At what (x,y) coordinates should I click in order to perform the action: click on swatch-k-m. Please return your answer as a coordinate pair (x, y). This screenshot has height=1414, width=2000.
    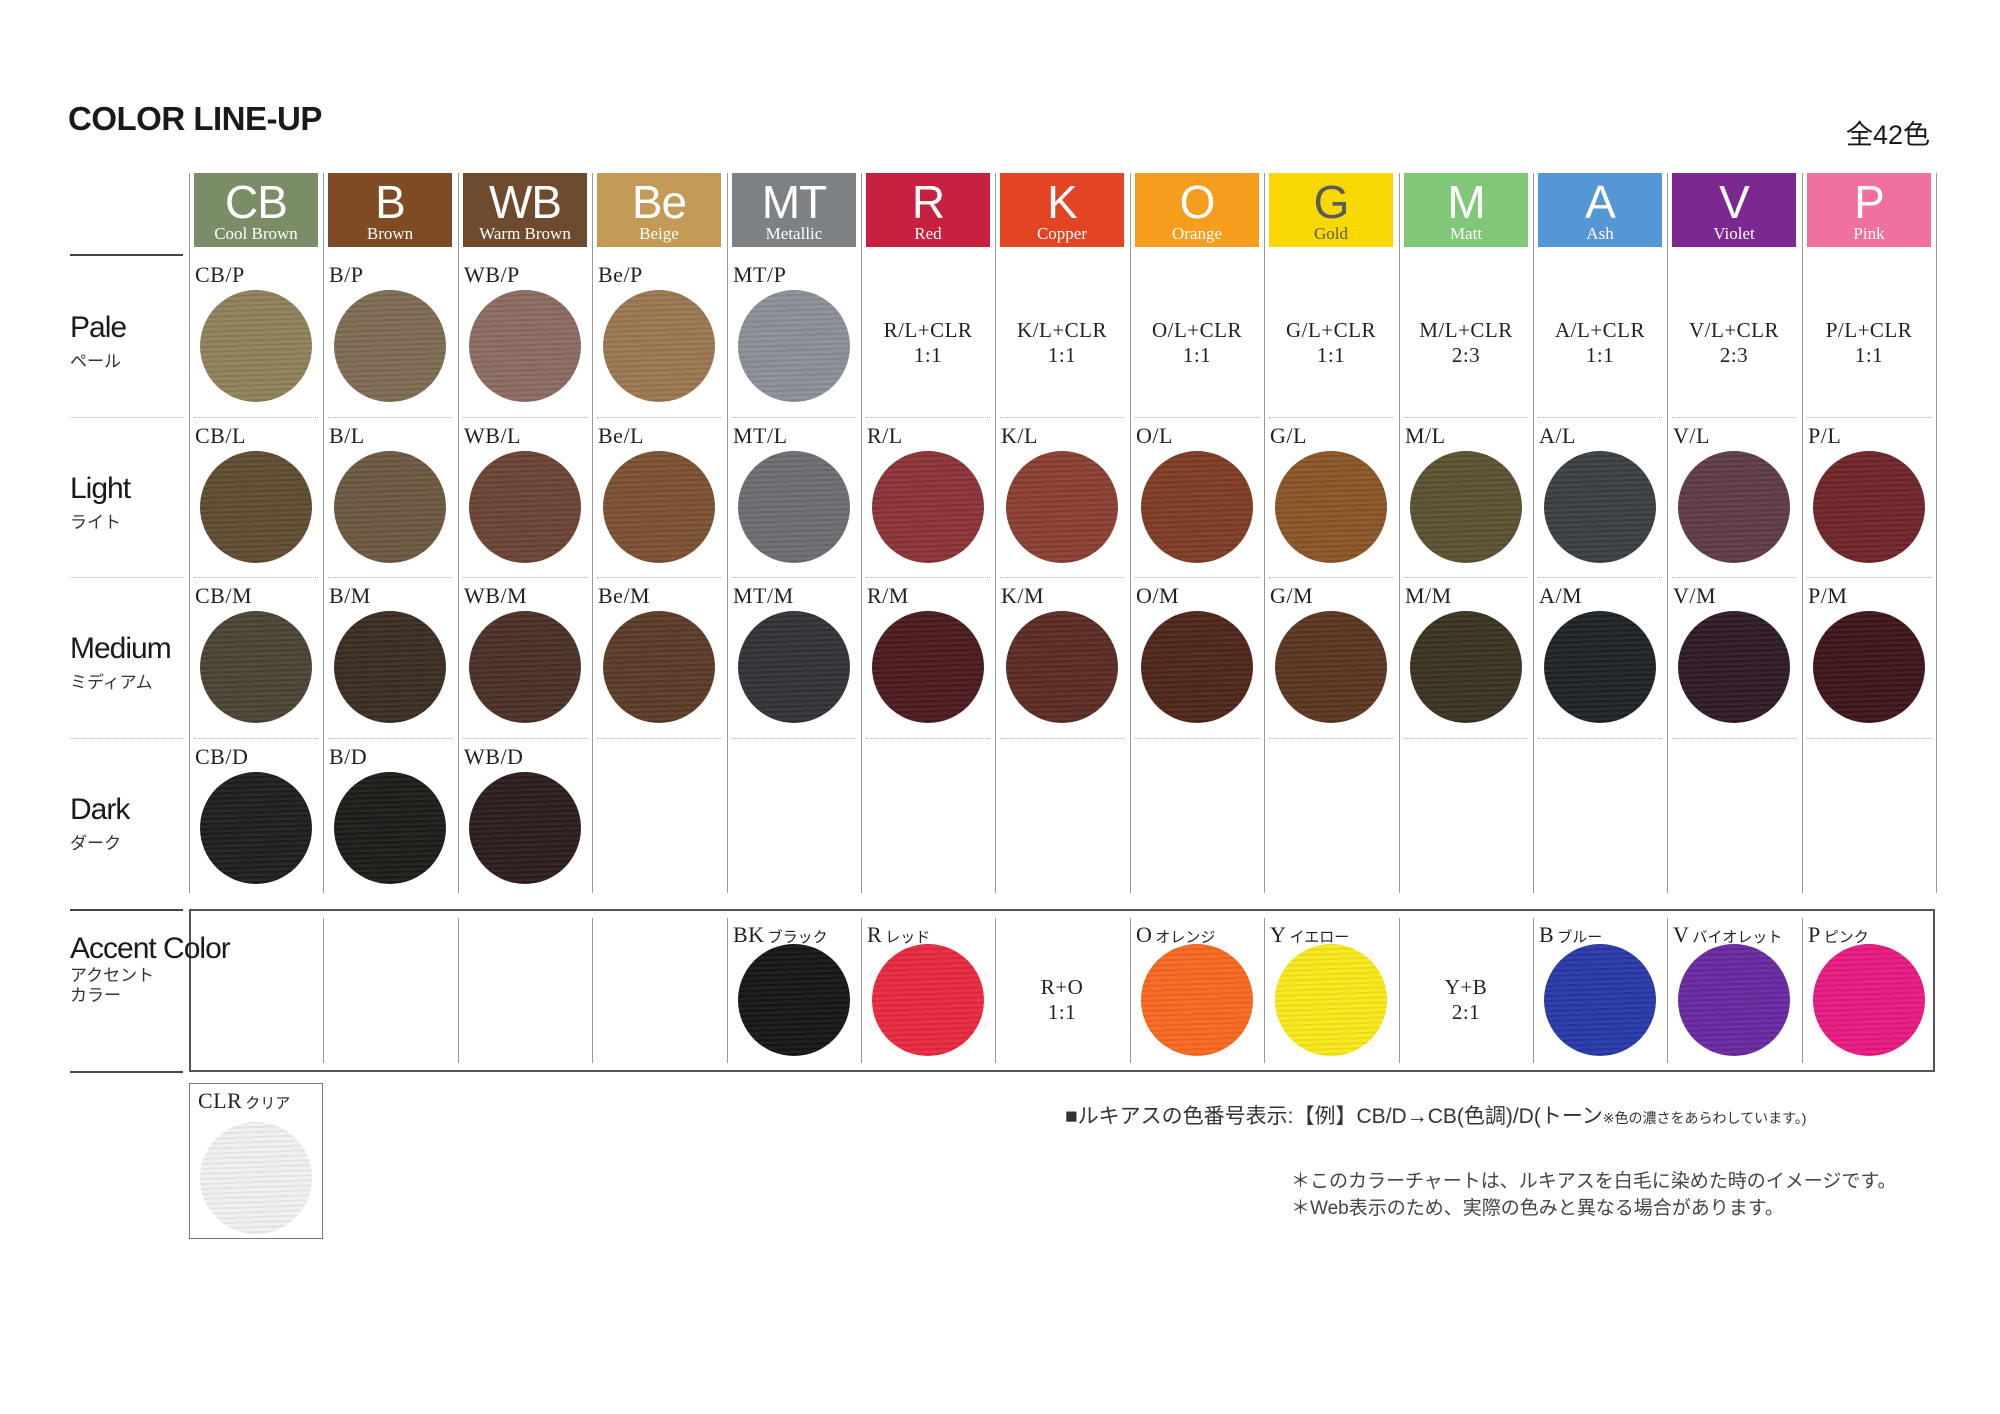
    Looking at the image, I should click on (1062, 667).